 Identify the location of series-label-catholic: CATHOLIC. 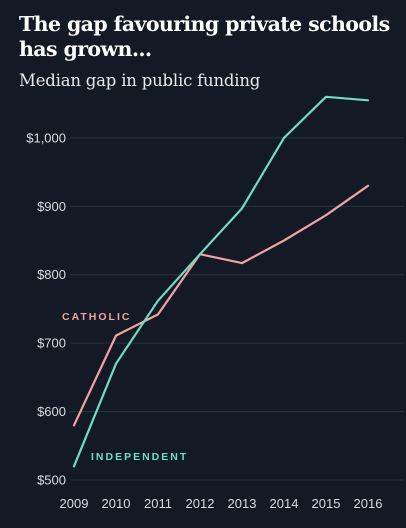
(96, 317).